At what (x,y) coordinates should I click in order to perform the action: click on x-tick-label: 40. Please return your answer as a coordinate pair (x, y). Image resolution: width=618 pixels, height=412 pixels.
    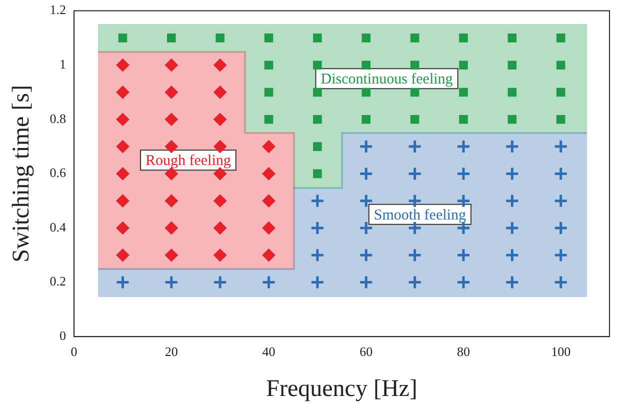
    Looking at the image, I should click on (269, 351).